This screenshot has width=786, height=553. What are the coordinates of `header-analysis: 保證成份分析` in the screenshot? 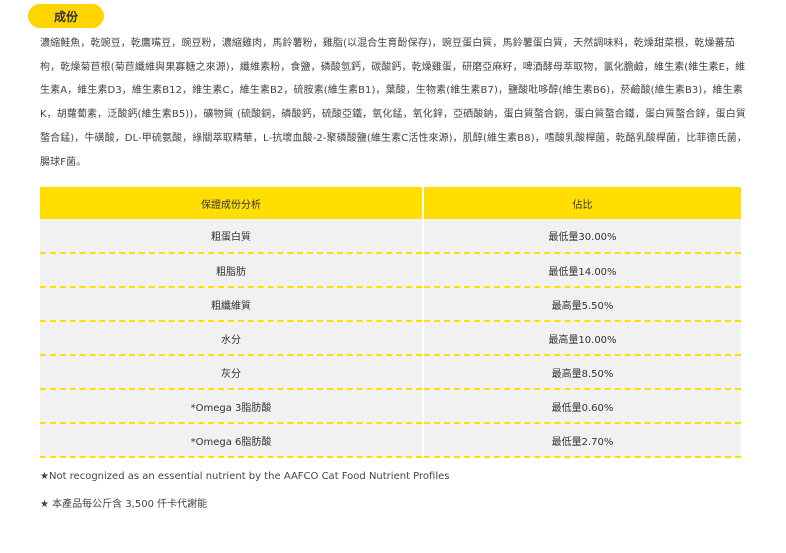 It's located at (232, 203).